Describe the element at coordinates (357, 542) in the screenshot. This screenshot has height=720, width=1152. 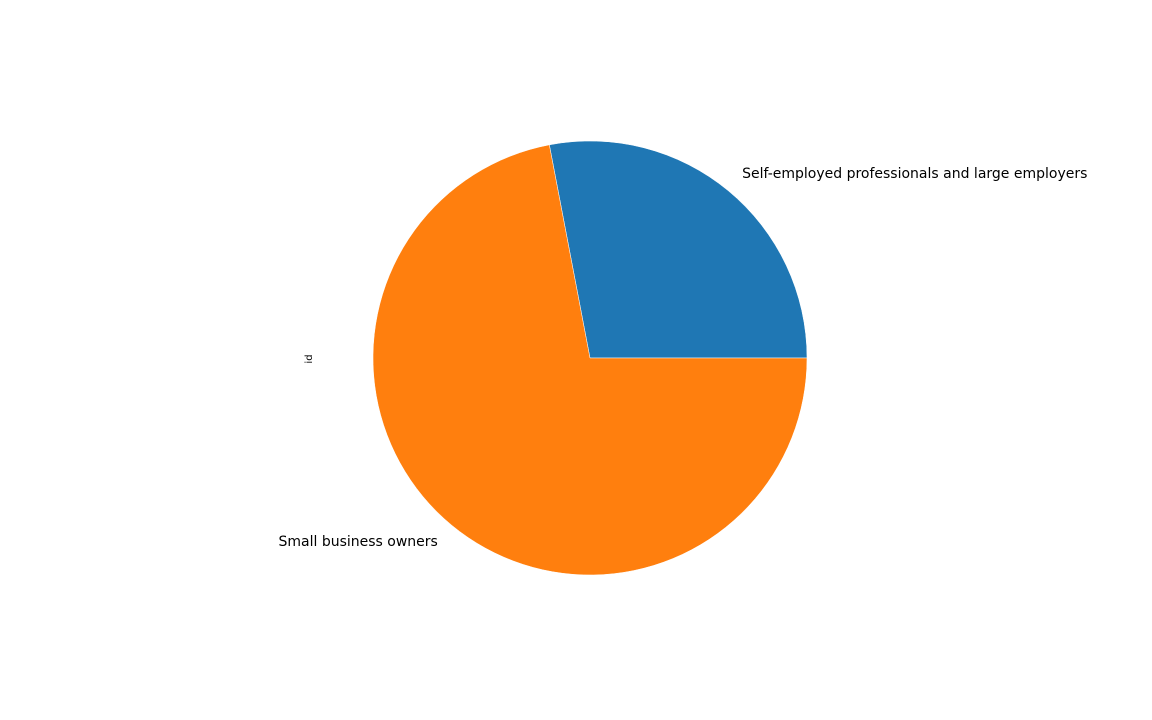
I see `pie-slice-label-1: Small business owners` at that location.